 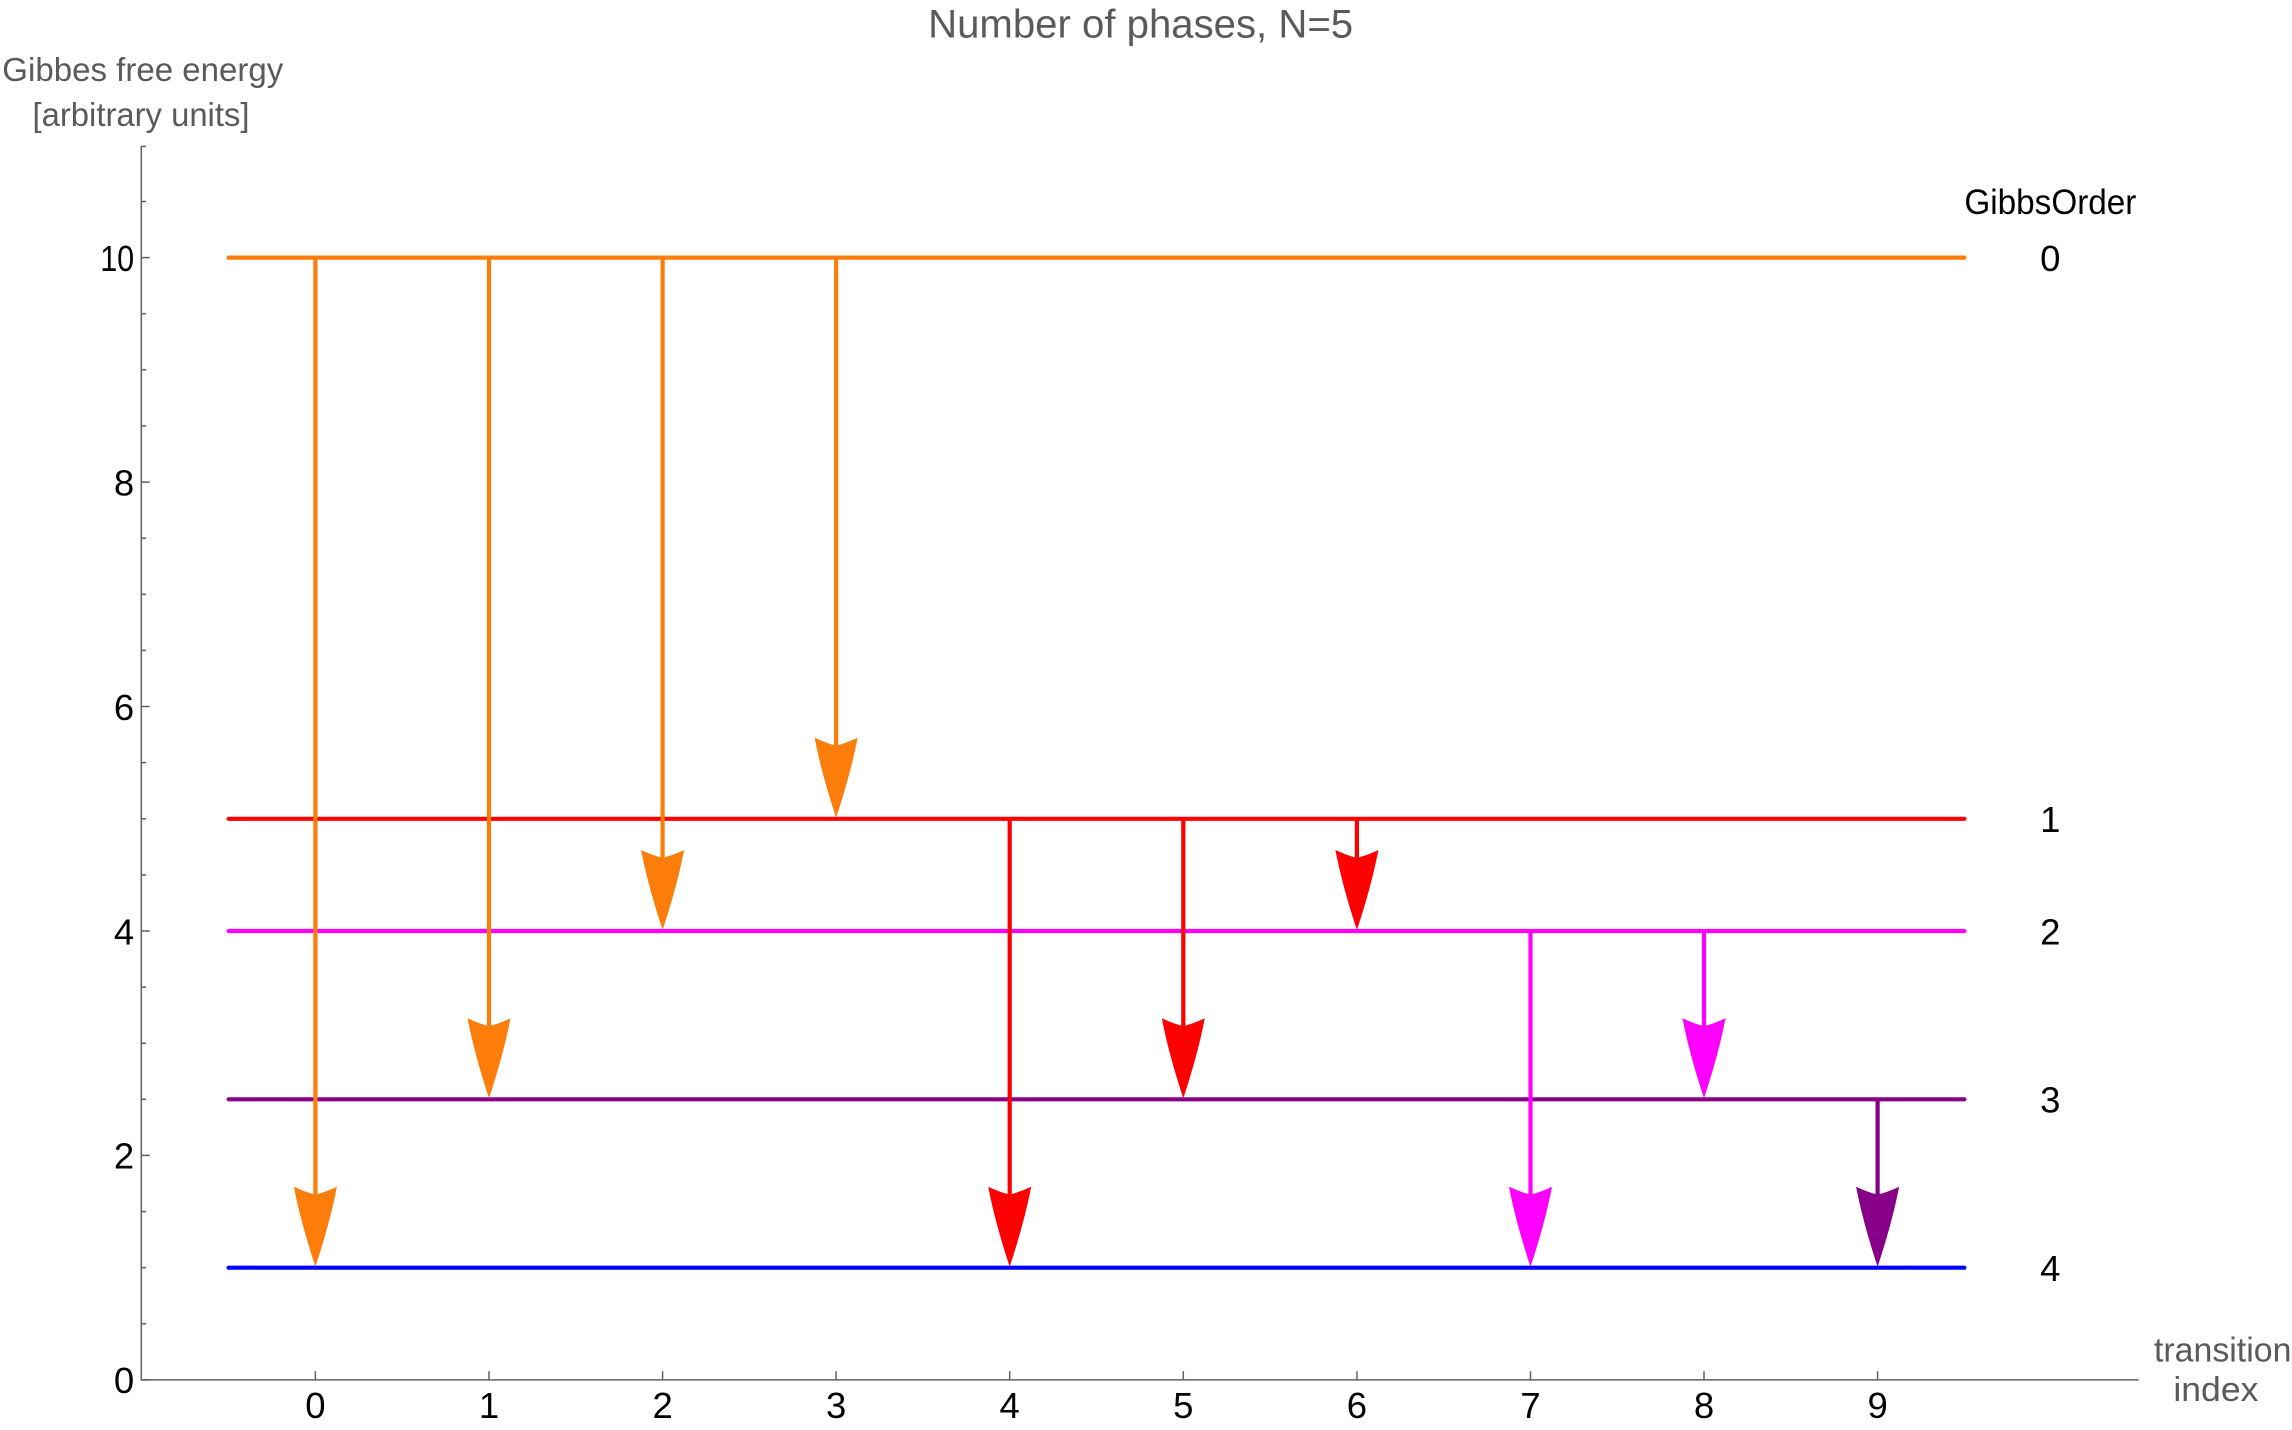 What do you see at coordinates (2050, 202) in the screenshot?
I see `svg-text: GibbsOrder` at bounding box center [2050, 202].